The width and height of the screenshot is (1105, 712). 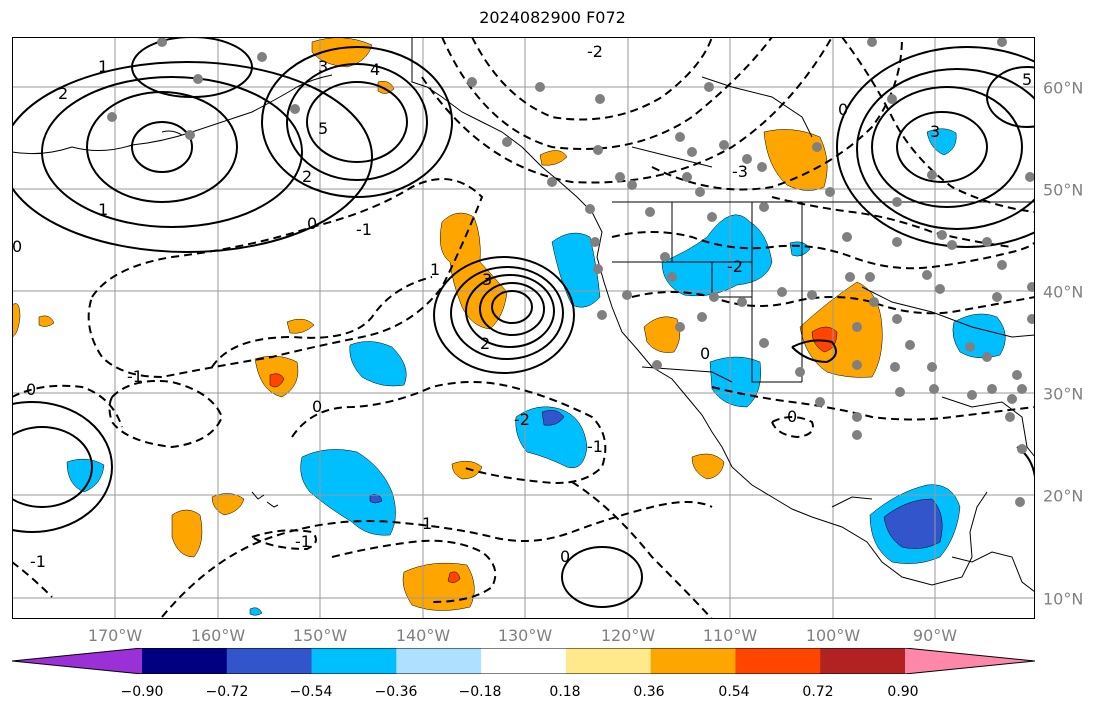 I want to click on orange-area-hawaii1, so click(x=187, y=533).